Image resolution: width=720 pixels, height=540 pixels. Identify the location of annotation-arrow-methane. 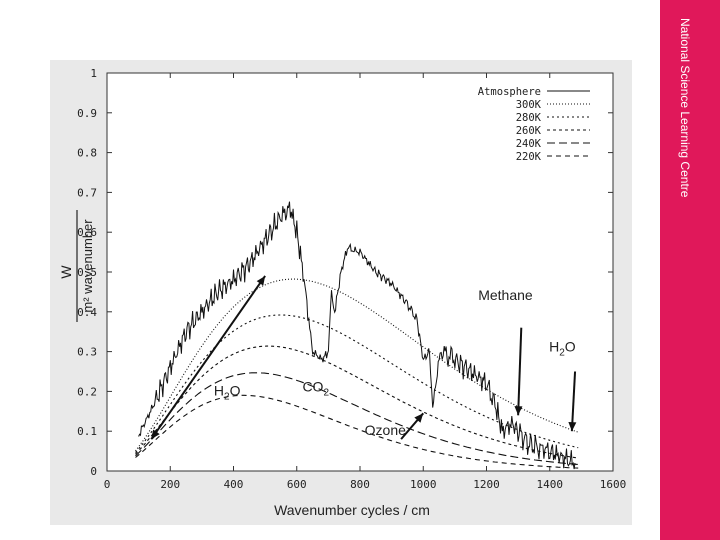
(520, 371).